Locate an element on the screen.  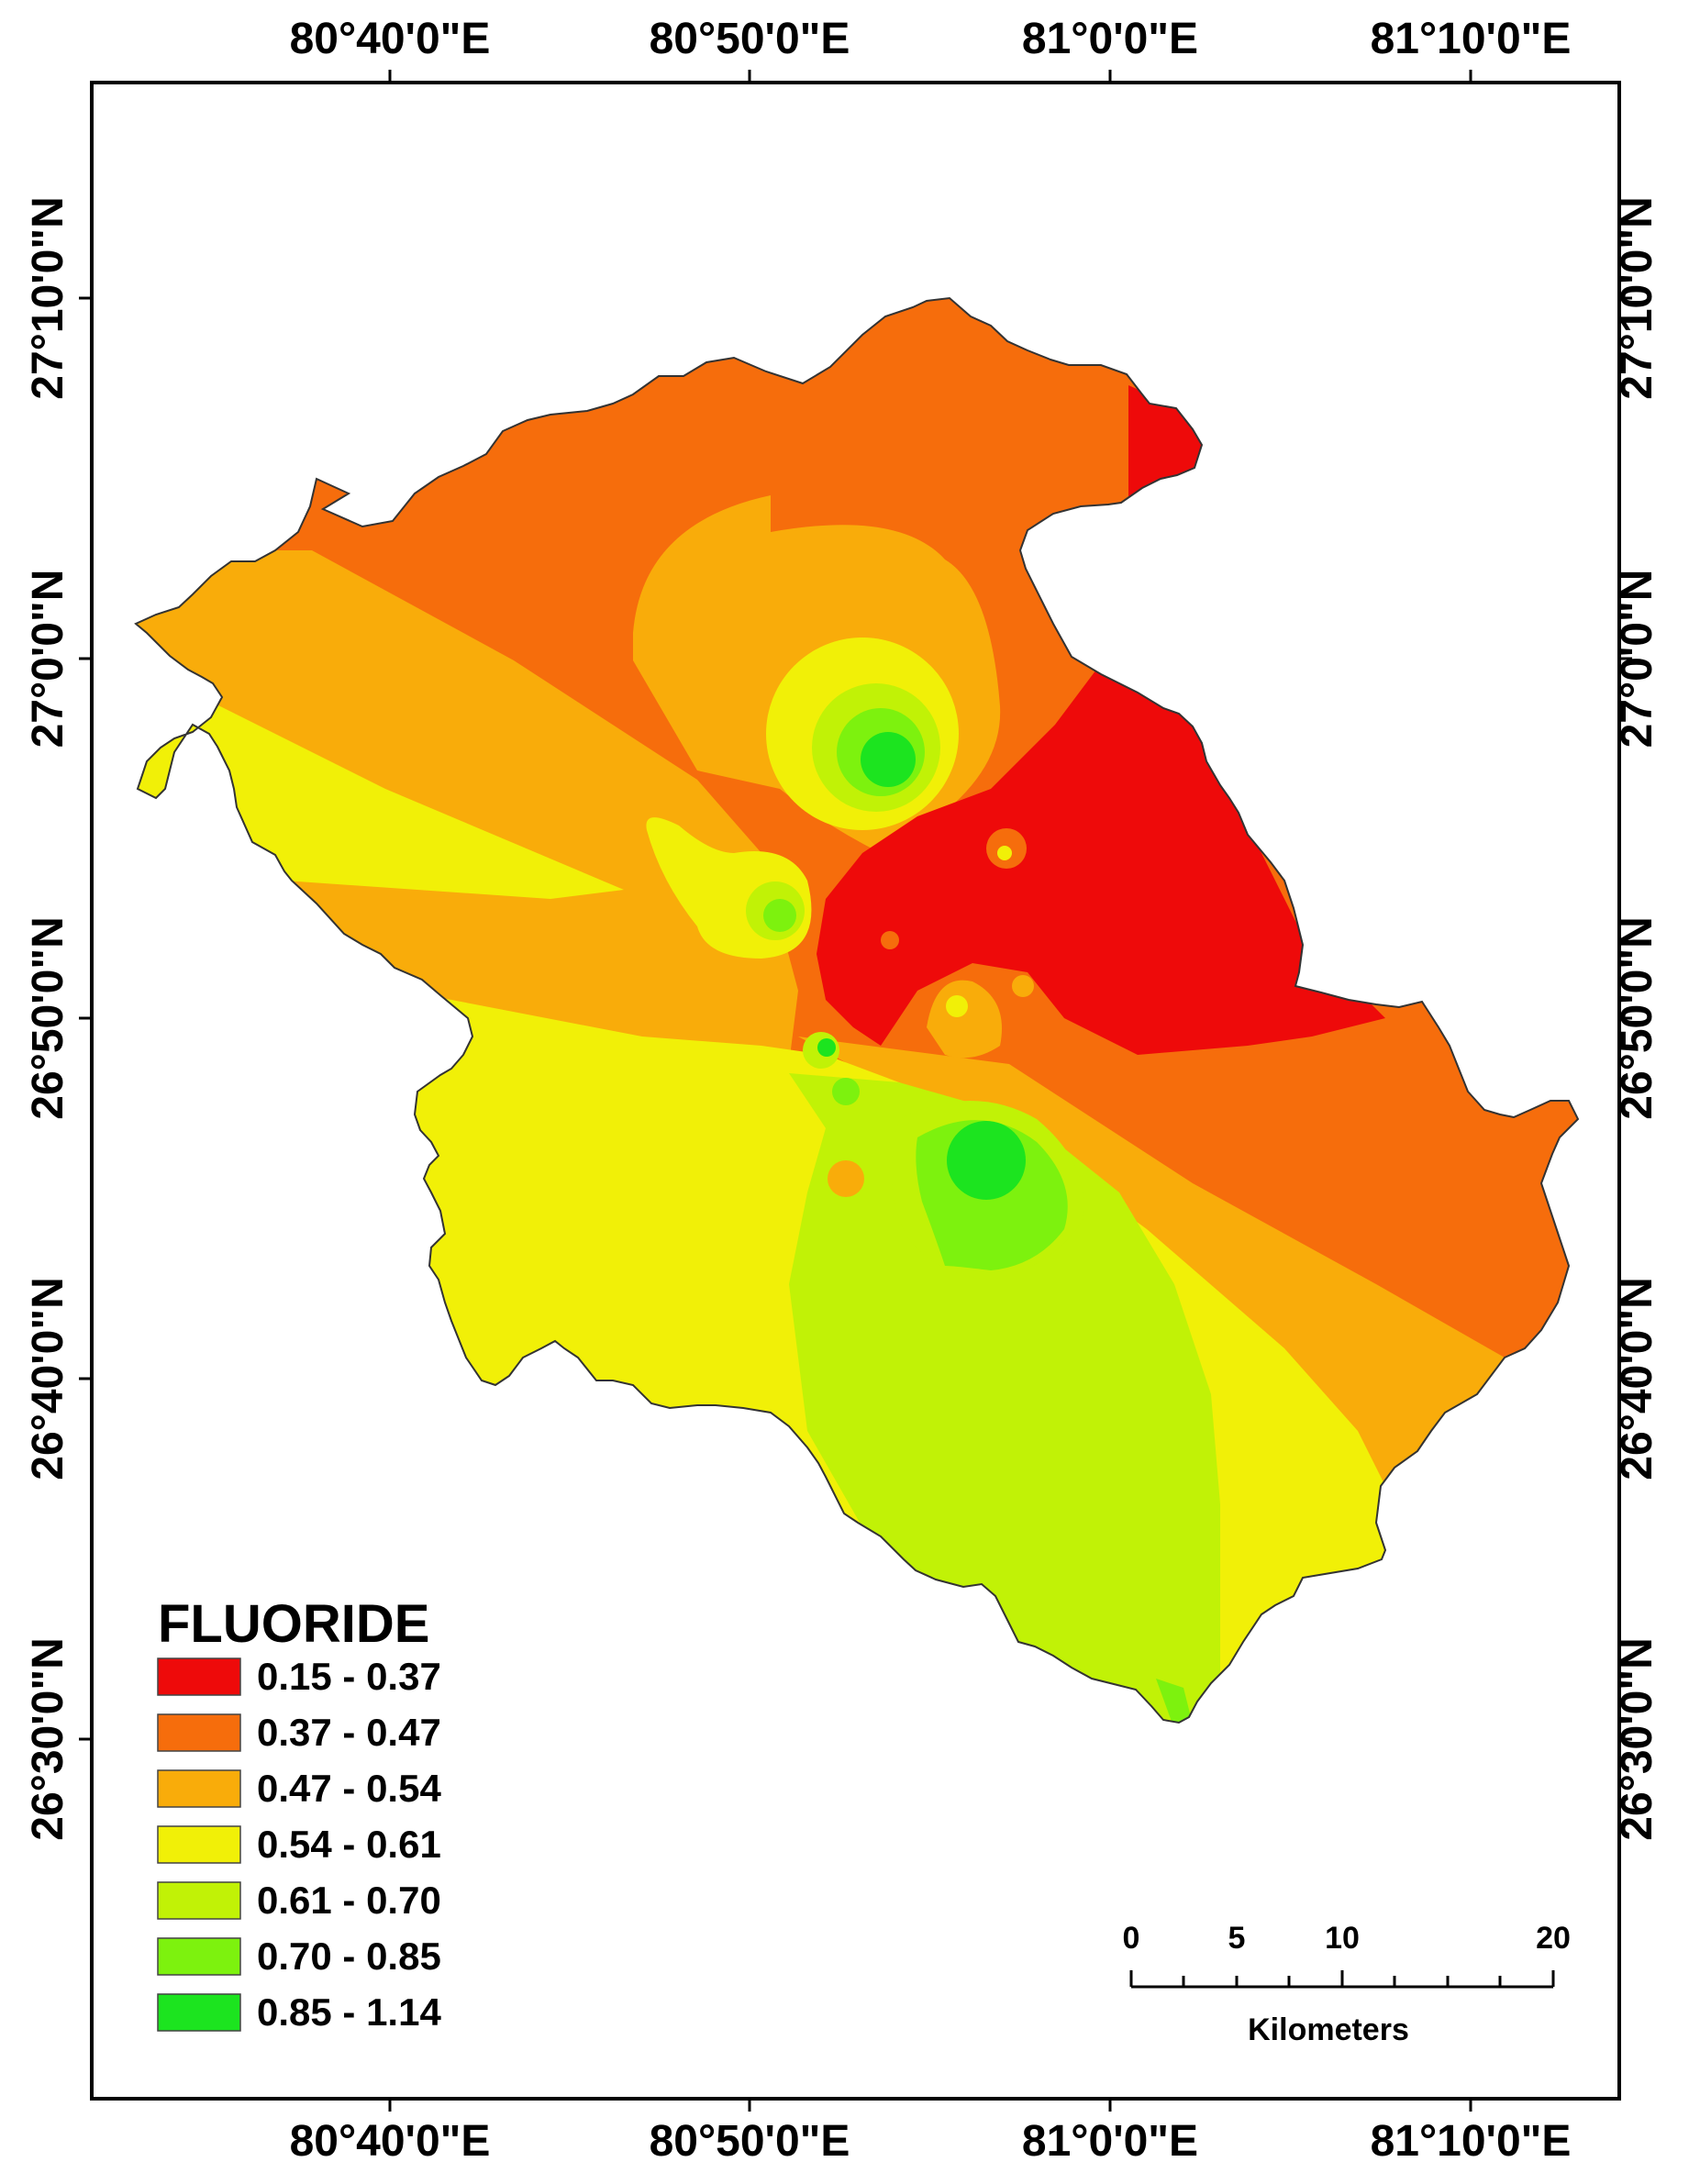
legend-title: FLUORIDE is located at coordinates (294, 1624).